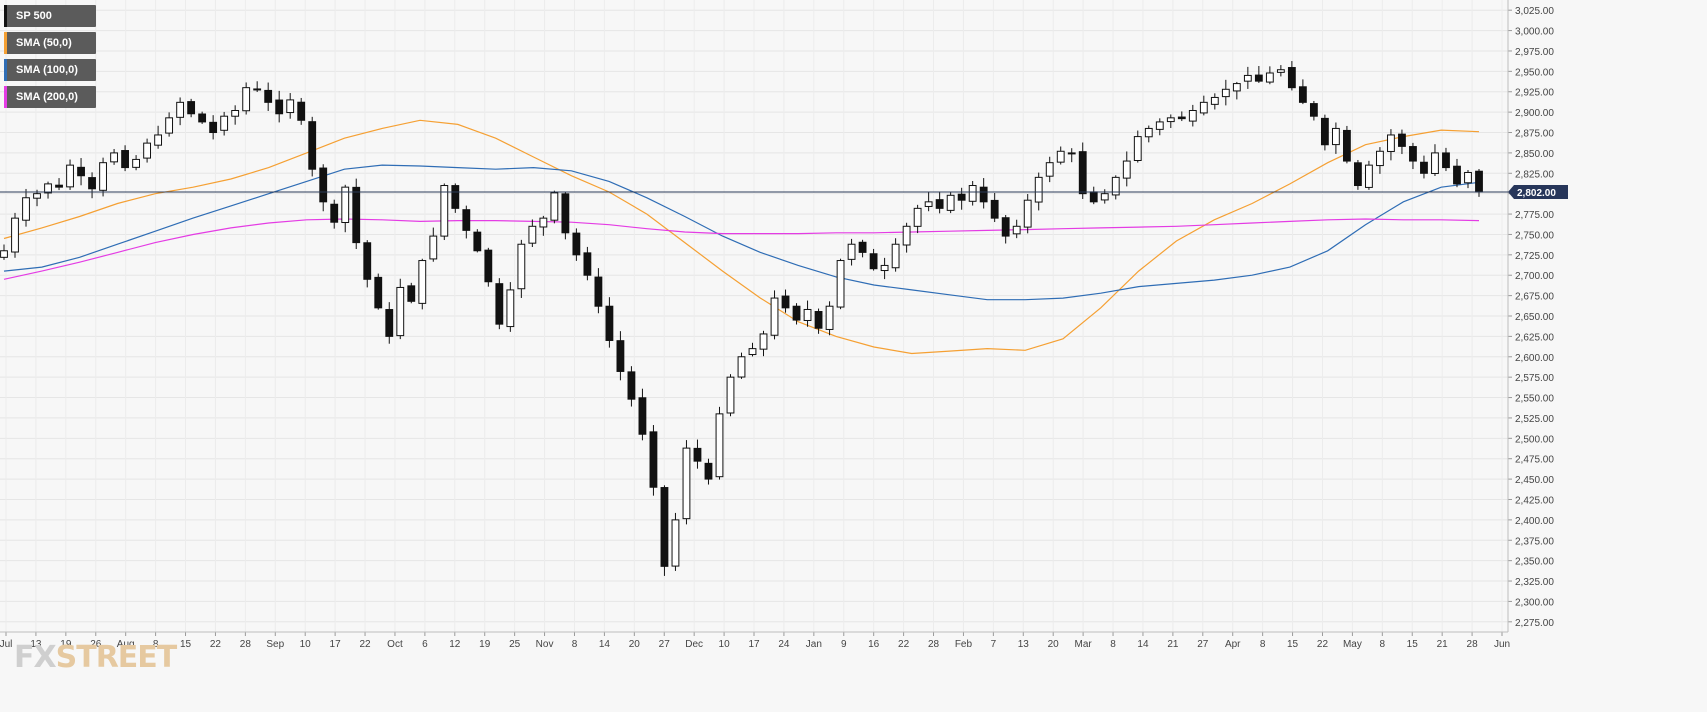 The width and height of the screenshot is (1707, 712). Describe the element at coordinates (50, 43) in the screenshot. I see `legend-item-sma-50: SMA (50,0)` at that location.